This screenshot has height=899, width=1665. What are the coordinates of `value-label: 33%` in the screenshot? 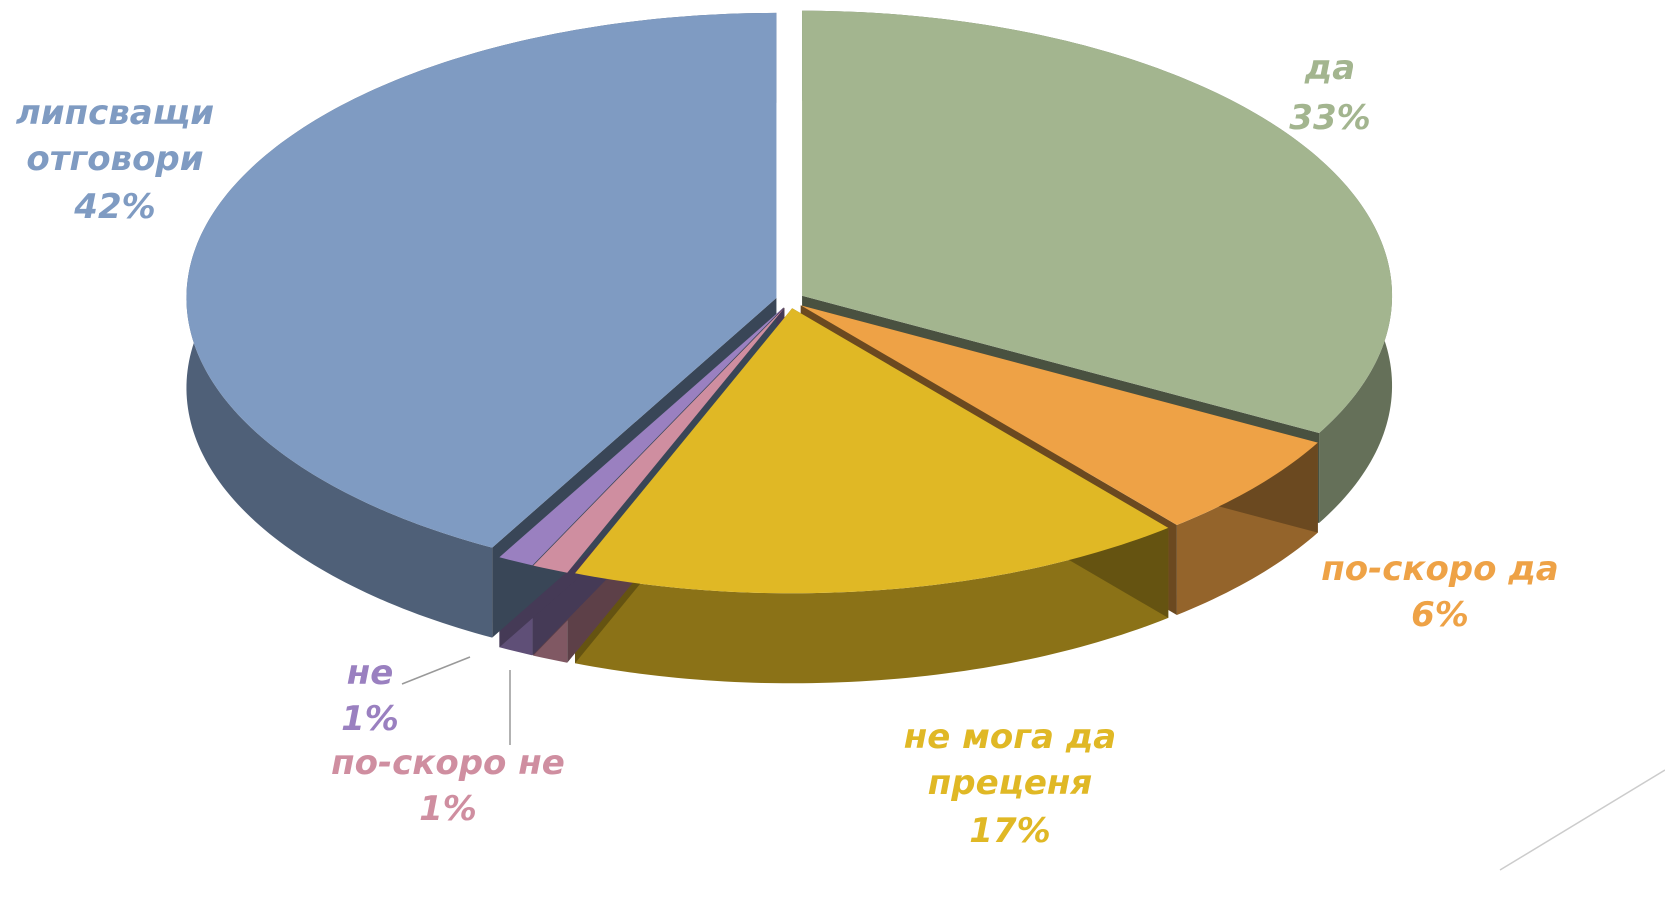 It's located at (1330, 118).